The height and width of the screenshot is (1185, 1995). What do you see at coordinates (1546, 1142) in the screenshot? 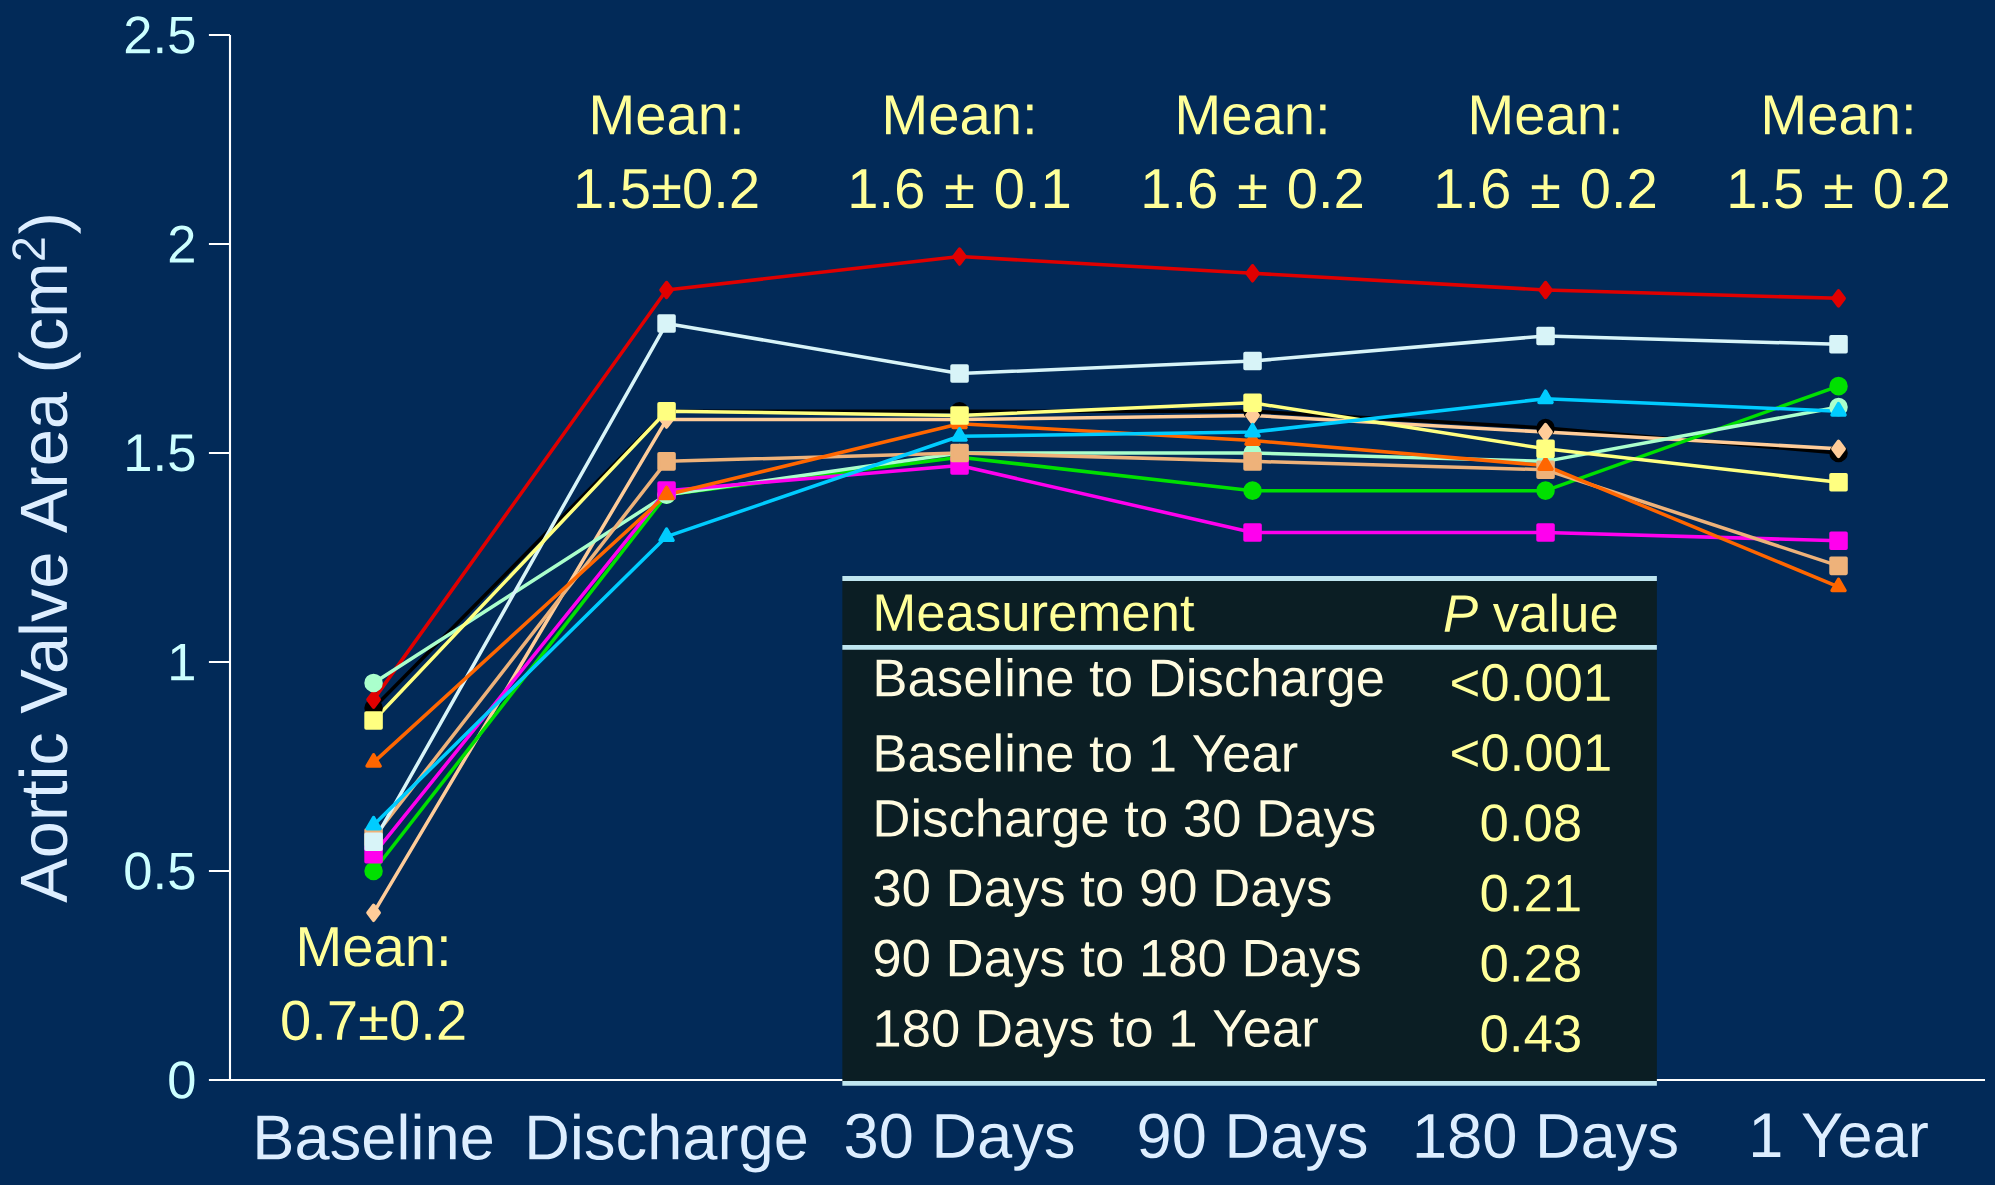
I see `x-tick-label: 180 Days` at bounding box center [1546, 1142].